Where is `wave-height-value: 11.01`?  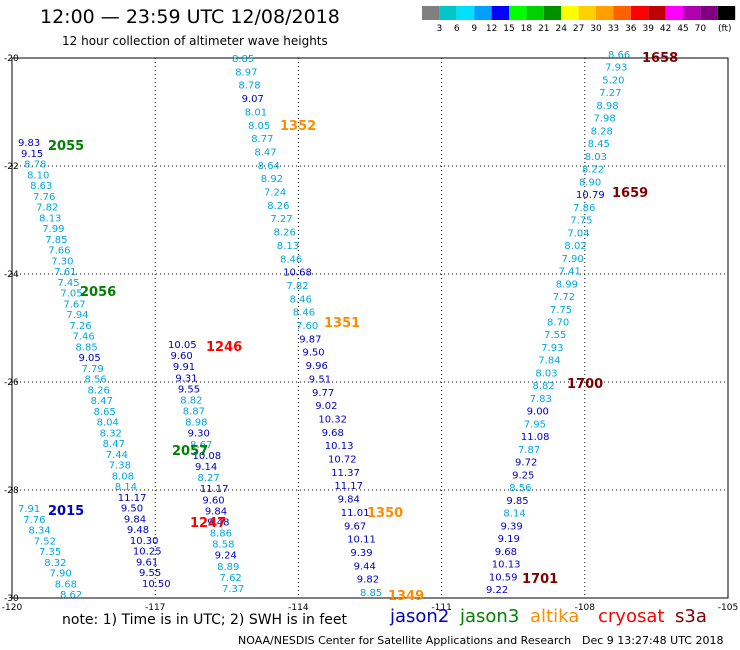 wave-height-value: 11.01 is located at coordinates (355, 513).